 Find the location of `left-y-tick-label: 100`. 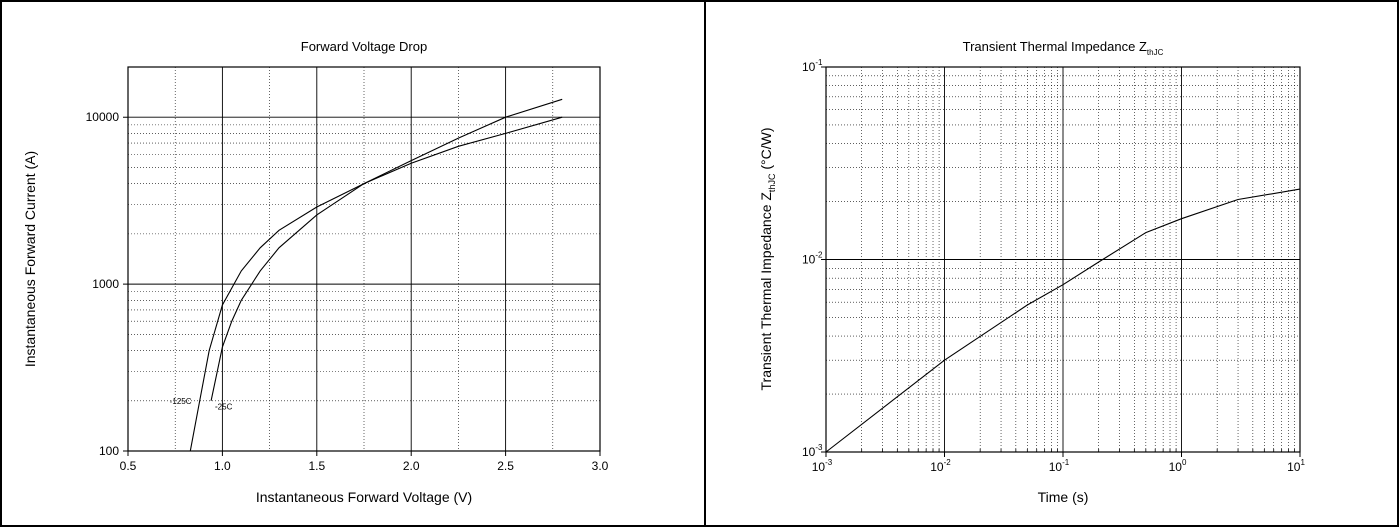

left-y-tick-label: 100 is located at coordinates (109, 451).